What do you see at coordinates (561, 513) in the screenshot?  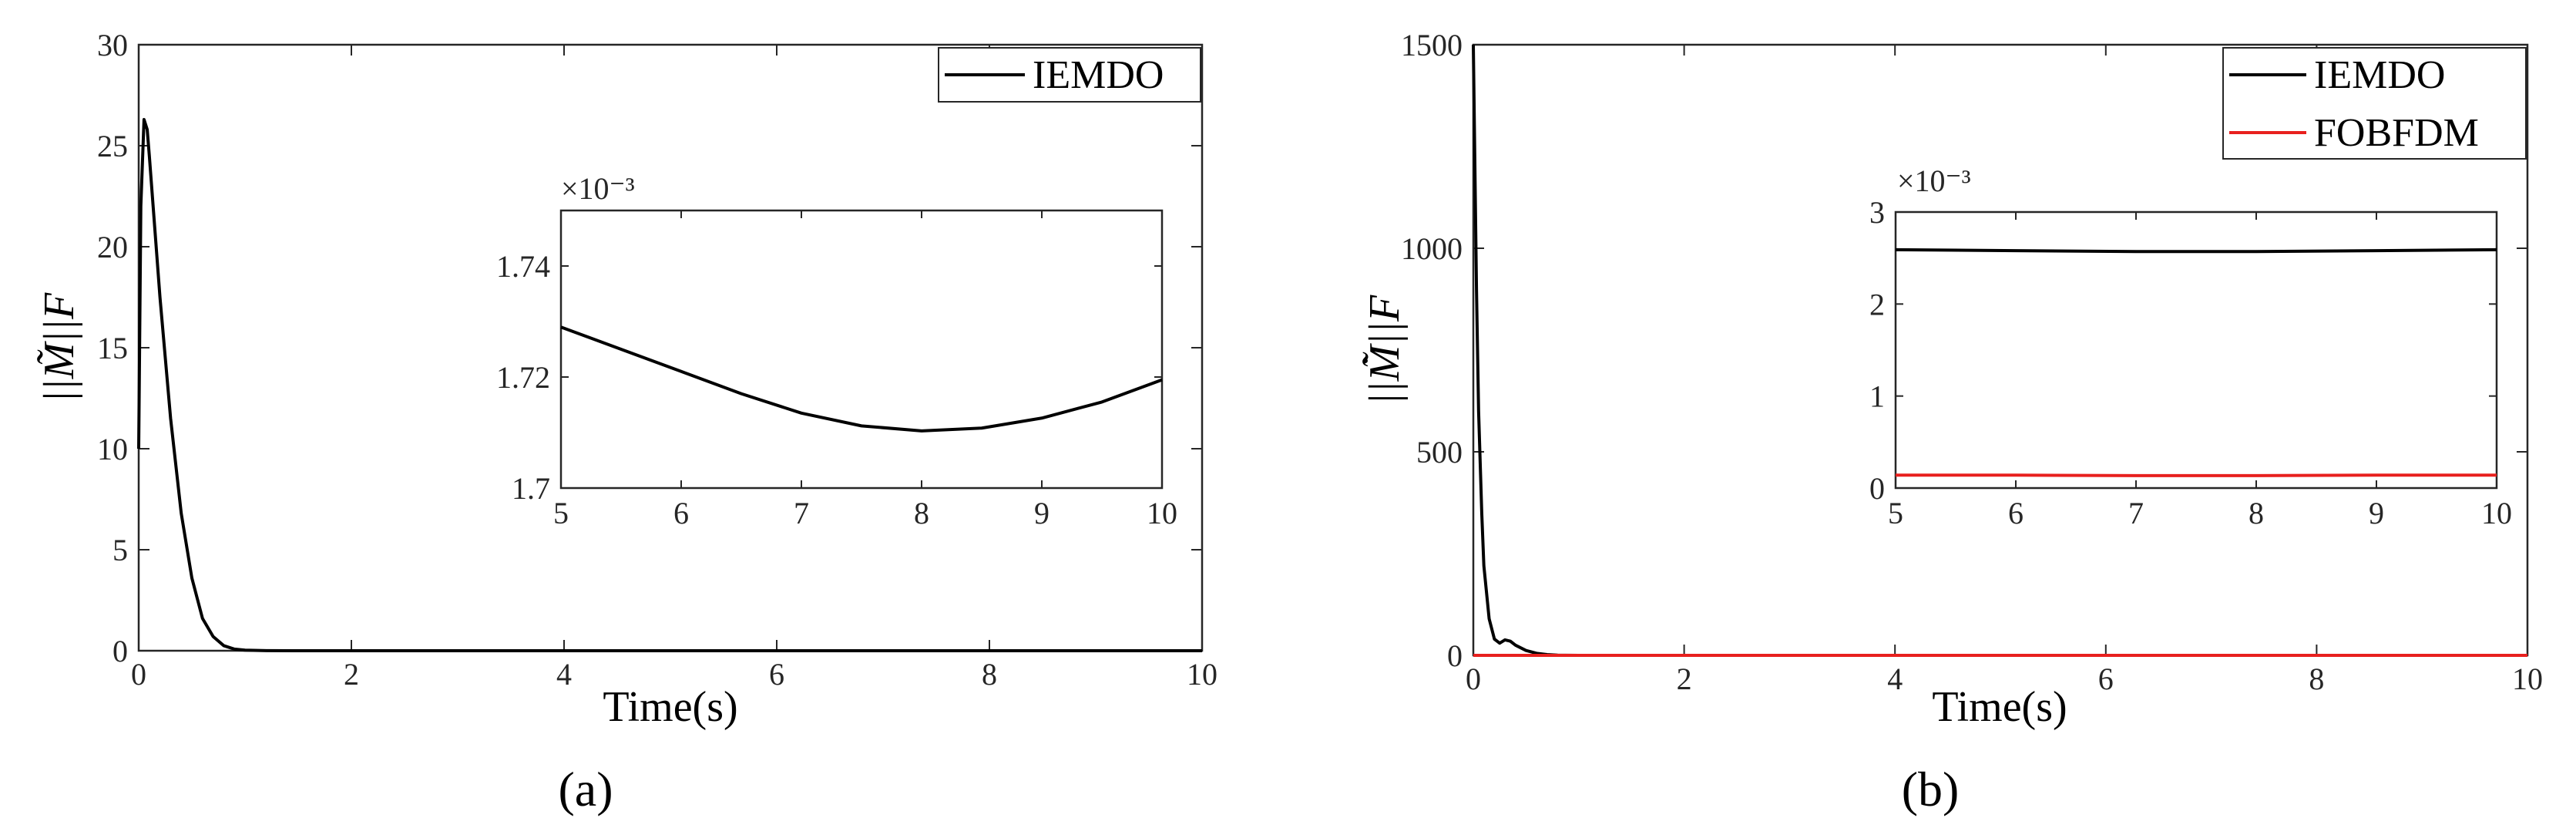 I see `panel-a-inset-xtick-label: 5` at bounding box center [561, 513].